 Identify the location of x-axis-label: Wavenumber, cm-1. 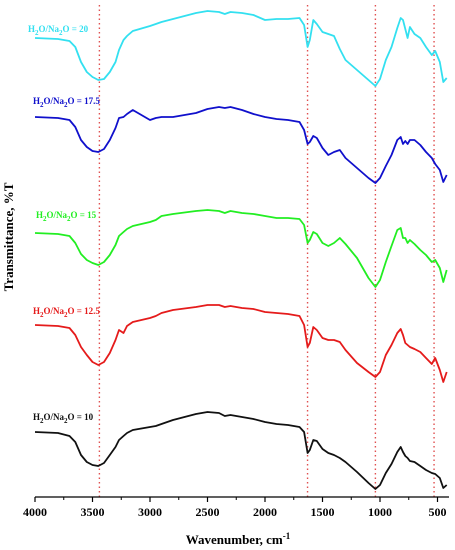
(238, 539).